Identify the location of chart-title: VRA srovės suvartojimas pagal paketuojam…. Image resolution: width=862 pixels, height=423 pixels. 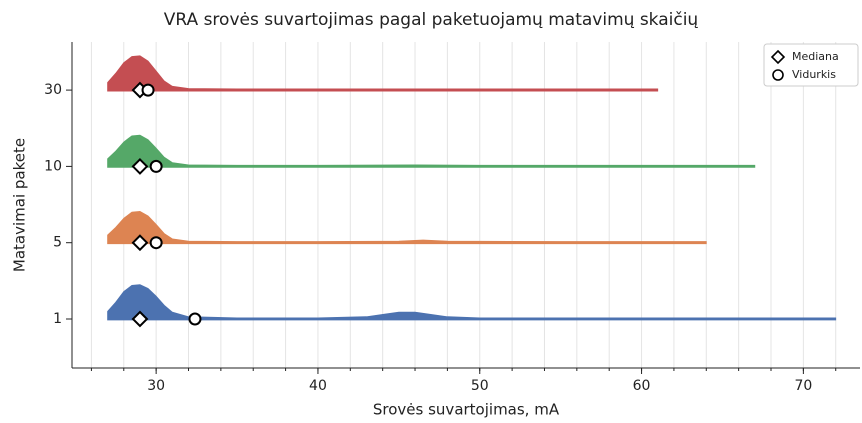
(431, 20).